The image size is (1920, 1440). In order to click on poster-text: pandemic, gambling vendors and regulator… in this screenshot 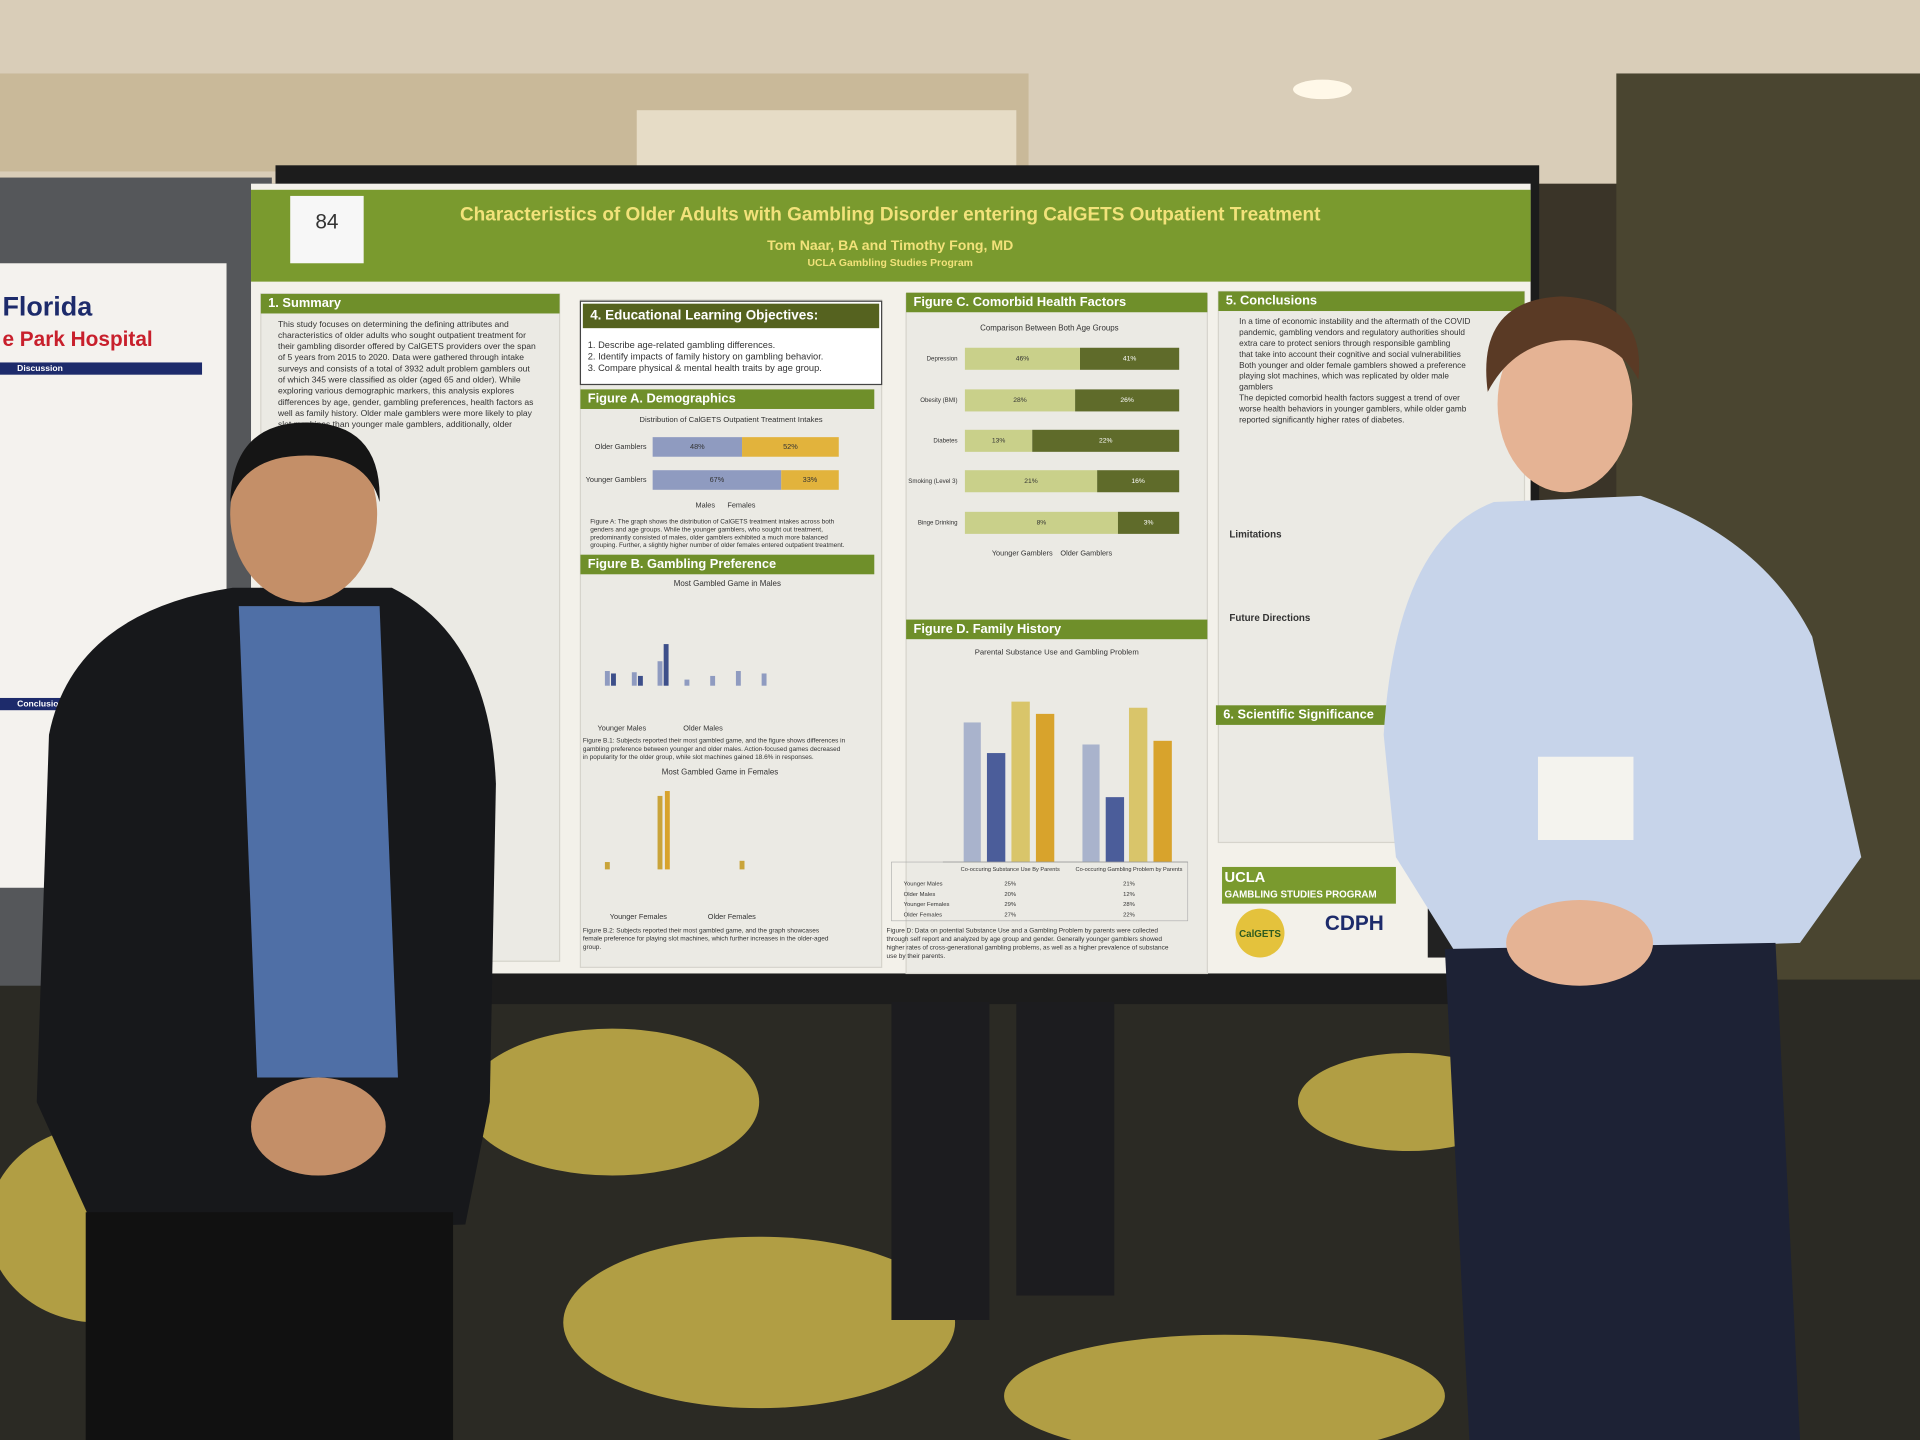, I will do `click(1352, 332)`.